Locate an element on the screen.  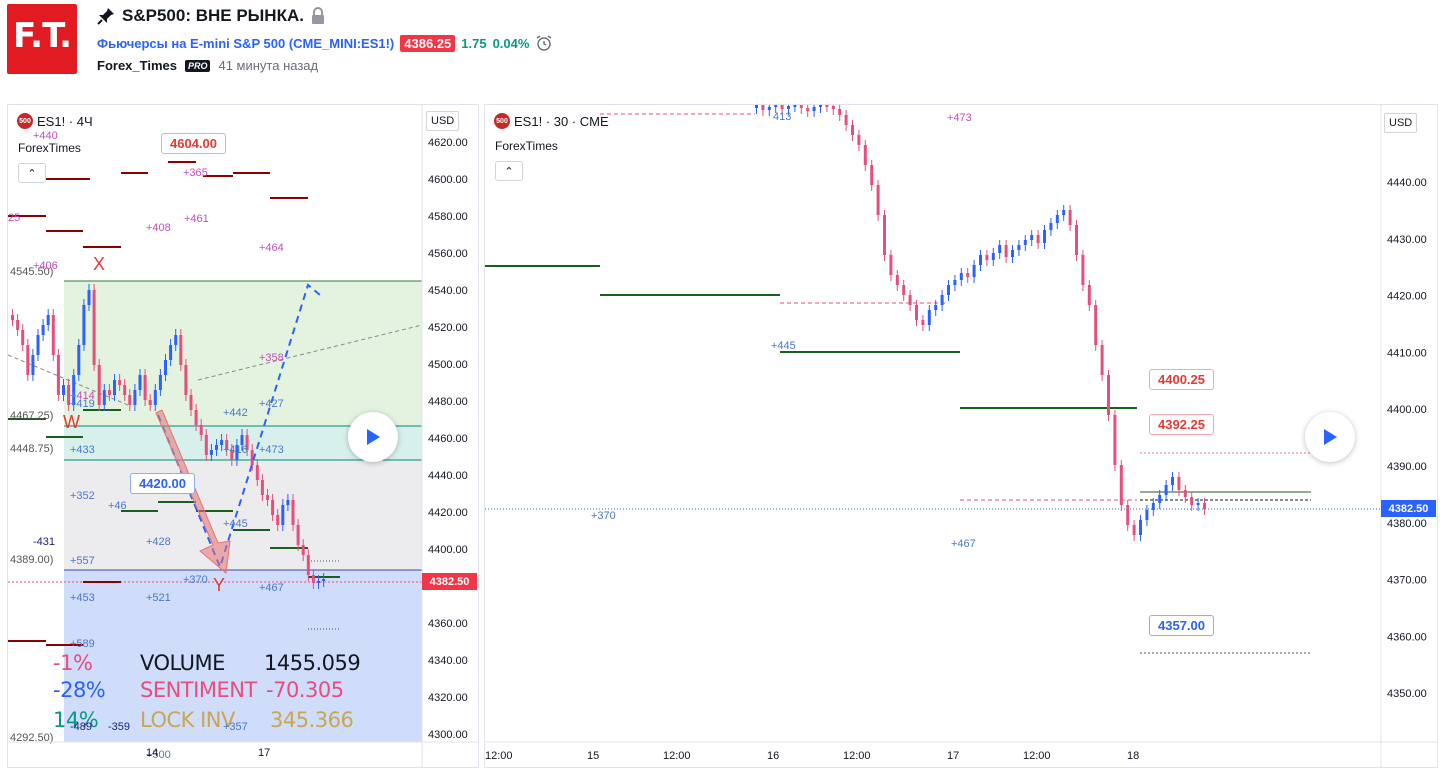
annotation-label: +557 is located at coordinates (82, 561).